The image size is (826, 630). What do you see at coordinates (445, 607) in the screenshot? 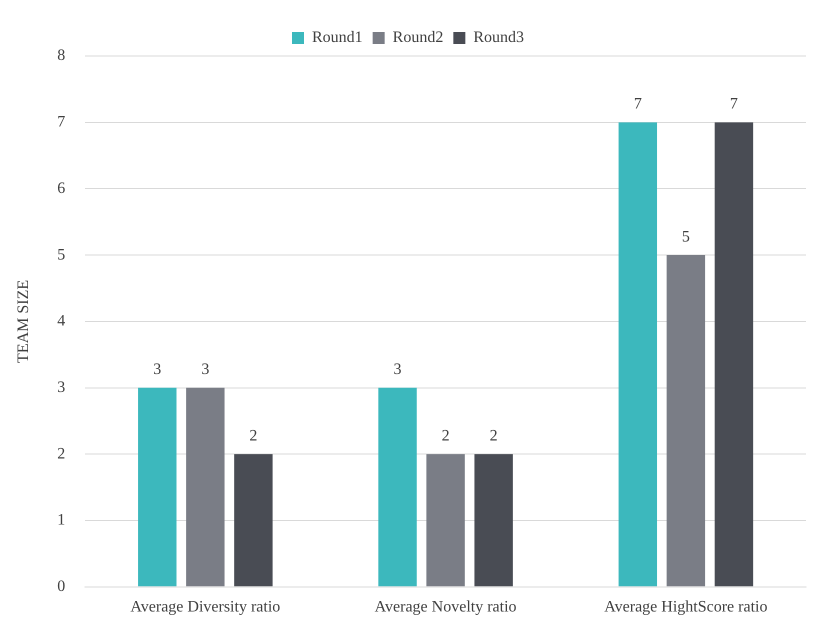
I see `x-tick-label: Average Novelty ratio` at bounding box center [445, 607].